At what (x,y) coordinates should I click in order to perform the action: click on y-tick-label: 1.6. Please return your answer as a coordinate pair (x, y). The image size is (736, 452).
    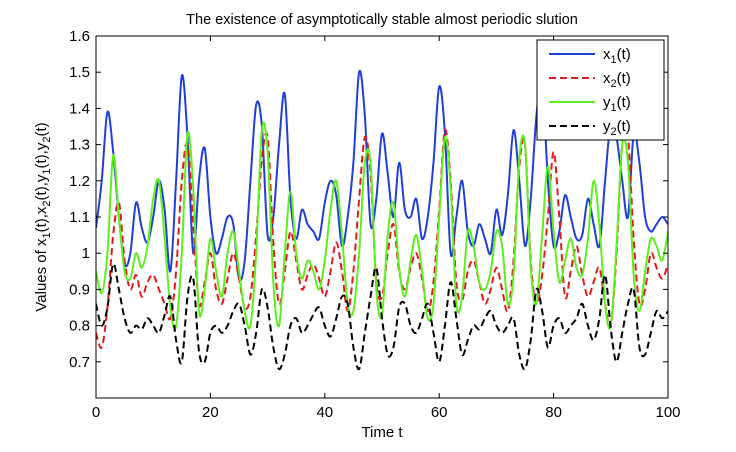
    Looking at the image, I should click on (79, 36).